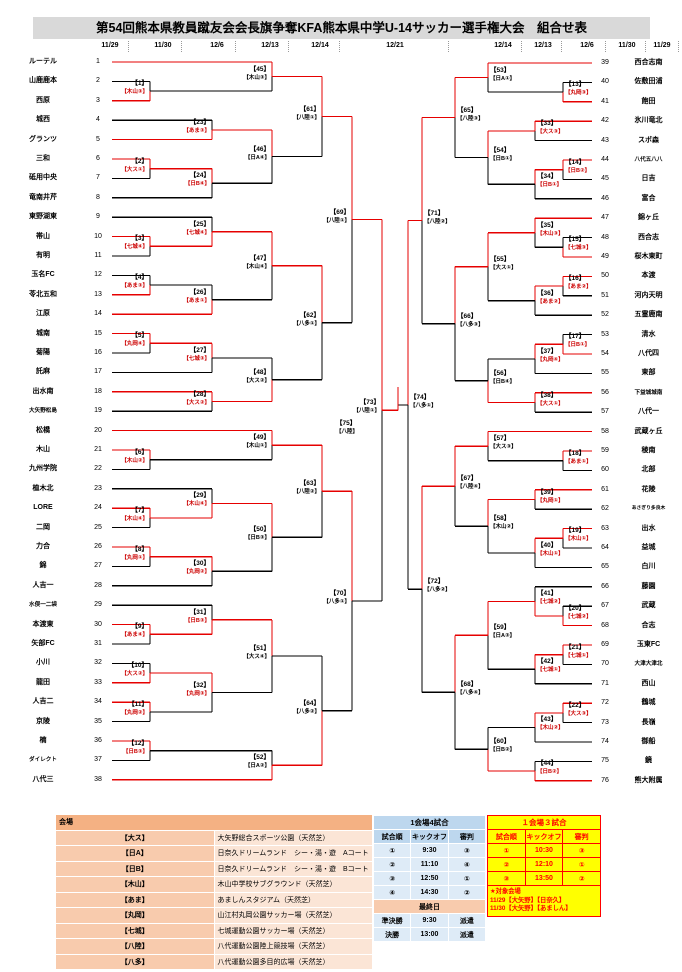 This screenshot has width=682, height=972. I want to click on match-label: 【71】 【八陸②】, so click(454, 218).